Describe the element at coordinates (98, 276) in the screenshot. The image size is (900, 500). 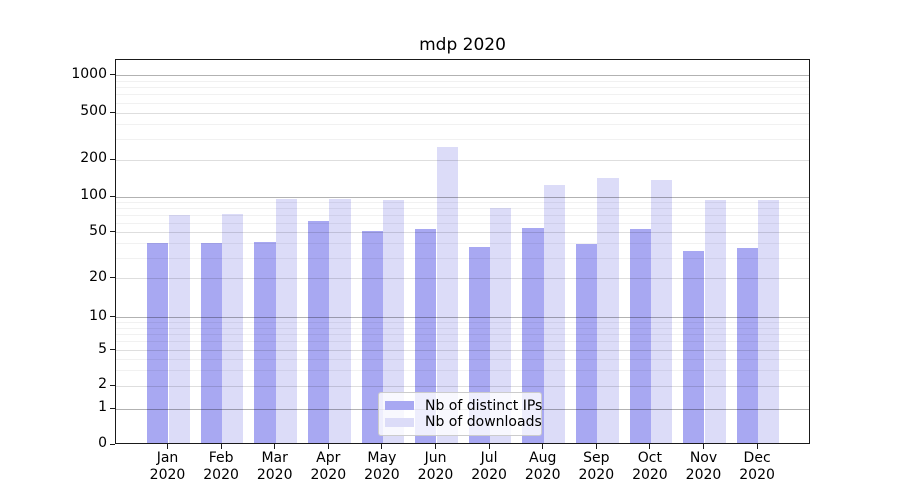
I see `y-tick-label: 20` at that location.